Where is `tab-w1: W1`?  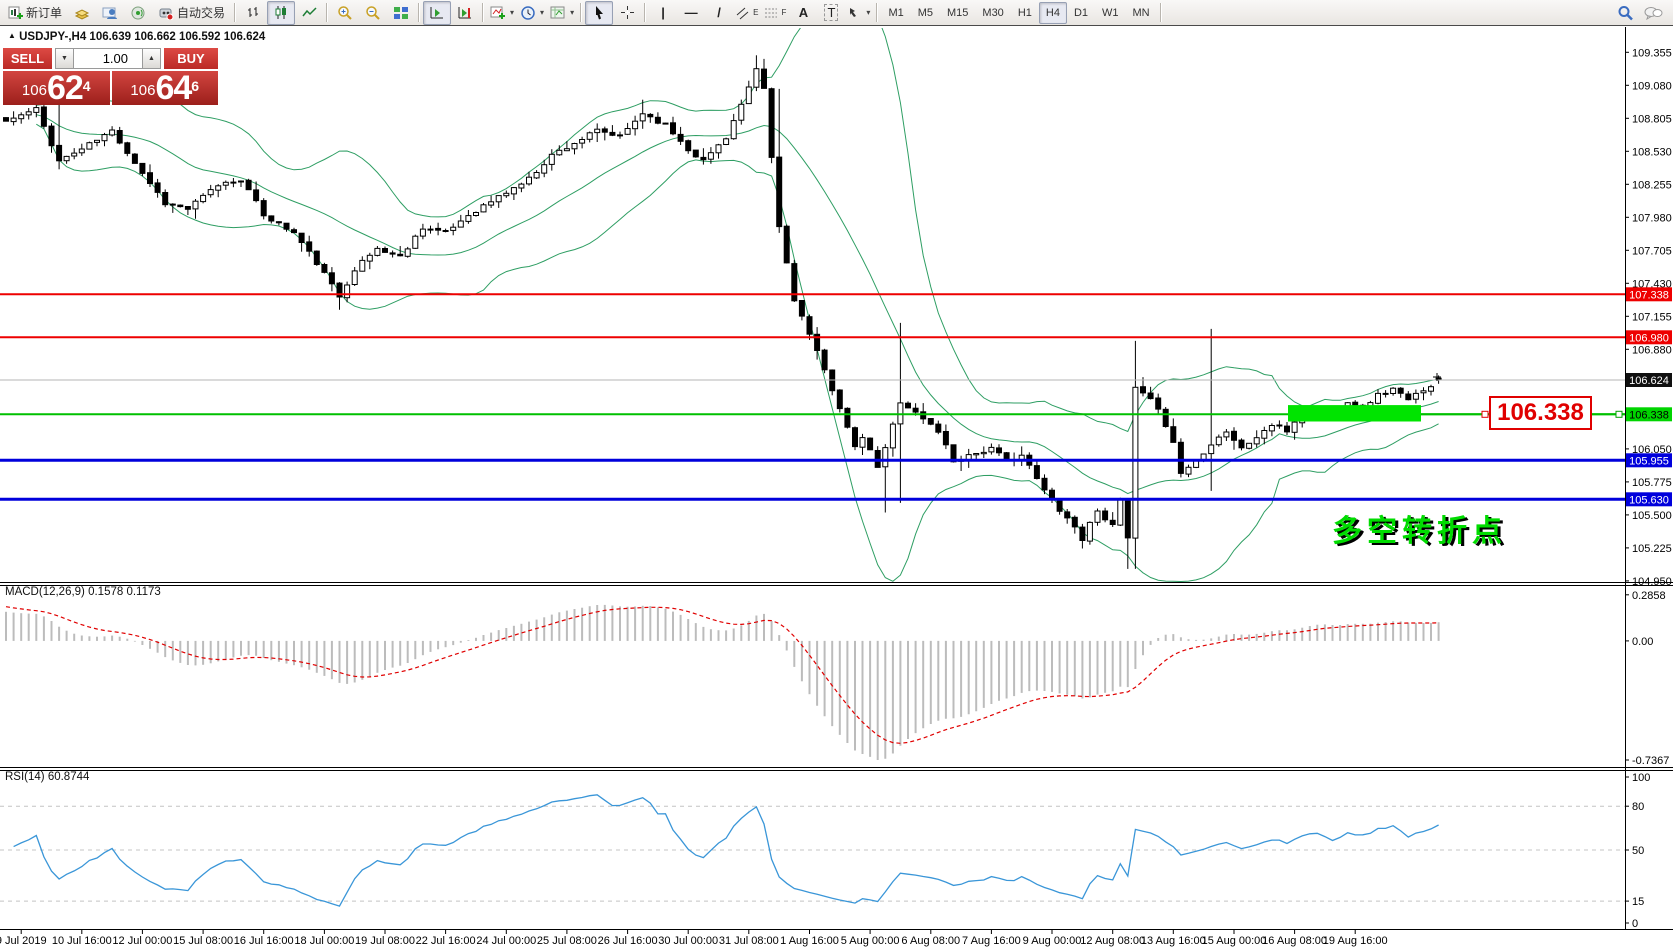 tab-w1: W1 is located at coordinates (1110, 12).